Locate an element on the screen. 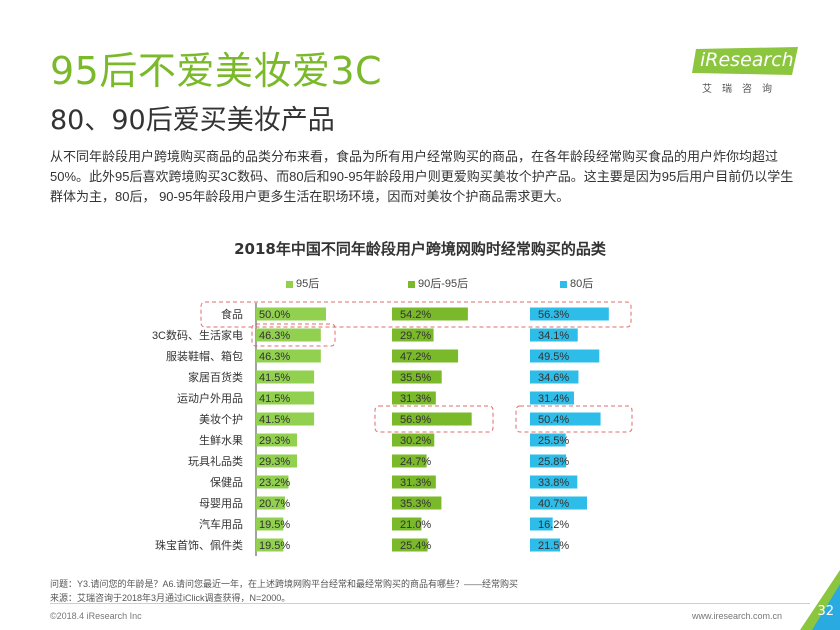  legend-label-95: 95后 is located at coordinates (308, 284).